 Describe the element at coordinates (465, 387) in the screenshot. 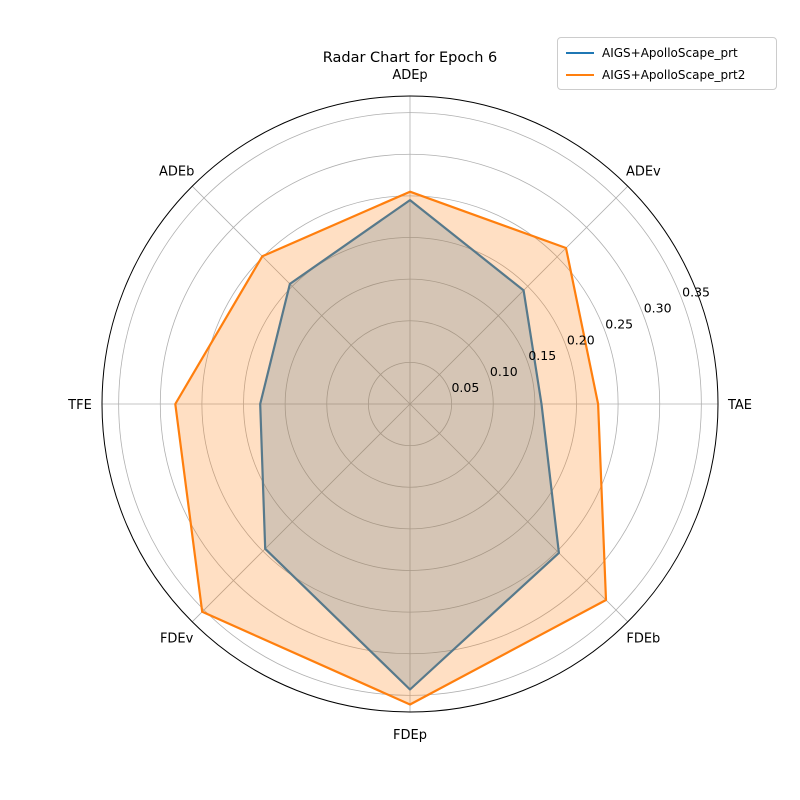

I see `r-tick-label: 0.05` at that location.